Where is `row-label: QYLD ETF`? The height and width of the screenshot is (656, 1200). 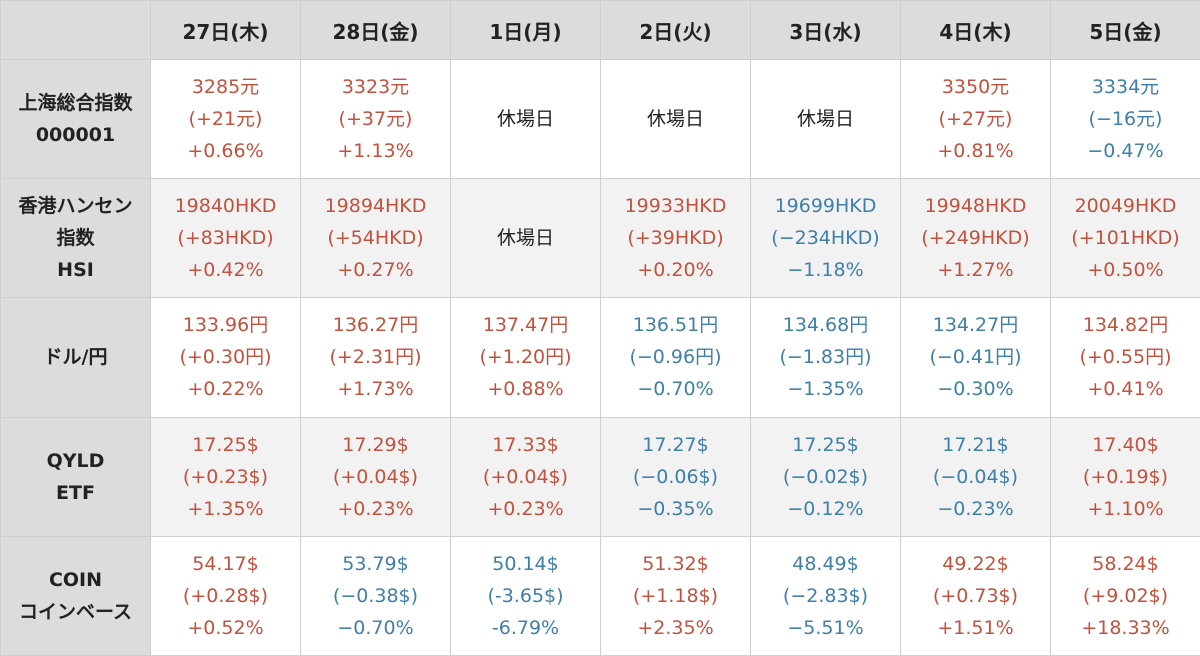
row-label: QYLD ETF is located at coordinates (75, 476).